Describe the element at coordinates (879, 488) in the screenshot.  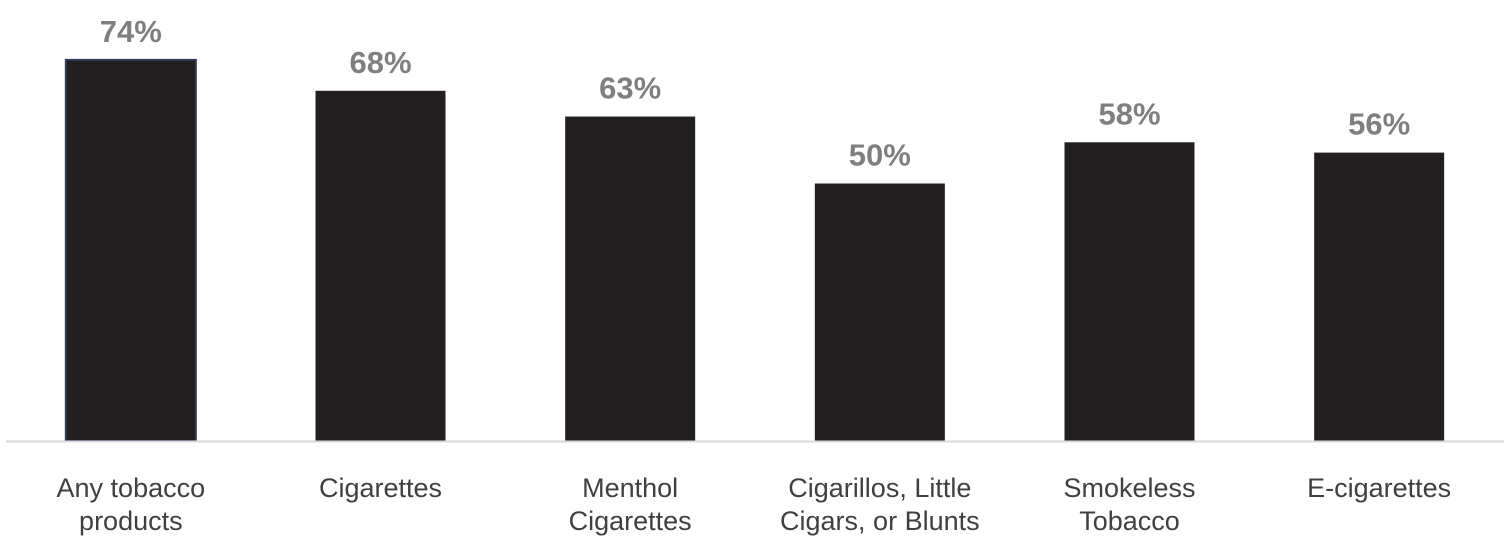
I see `category-label-line: Cigarillos, Little` at that location.